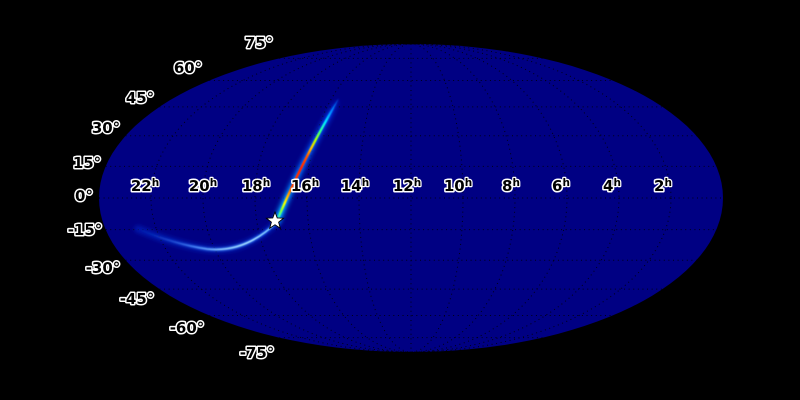  What do you see at coordinates (355, 186) in the screenshot?
I see `ra-tick-label-14h: 14h` at bounding box center [355, 186].